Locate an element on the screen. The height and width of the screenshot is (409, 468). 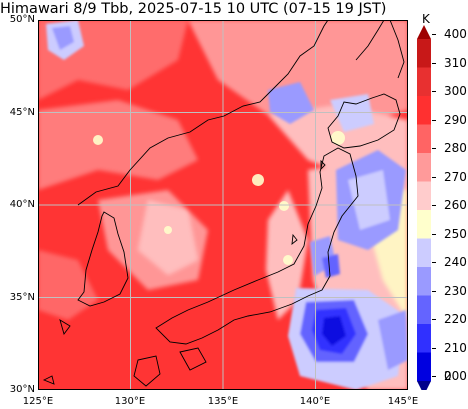
colorbar-tick-label: 290 is located at coordinates (455, 119).